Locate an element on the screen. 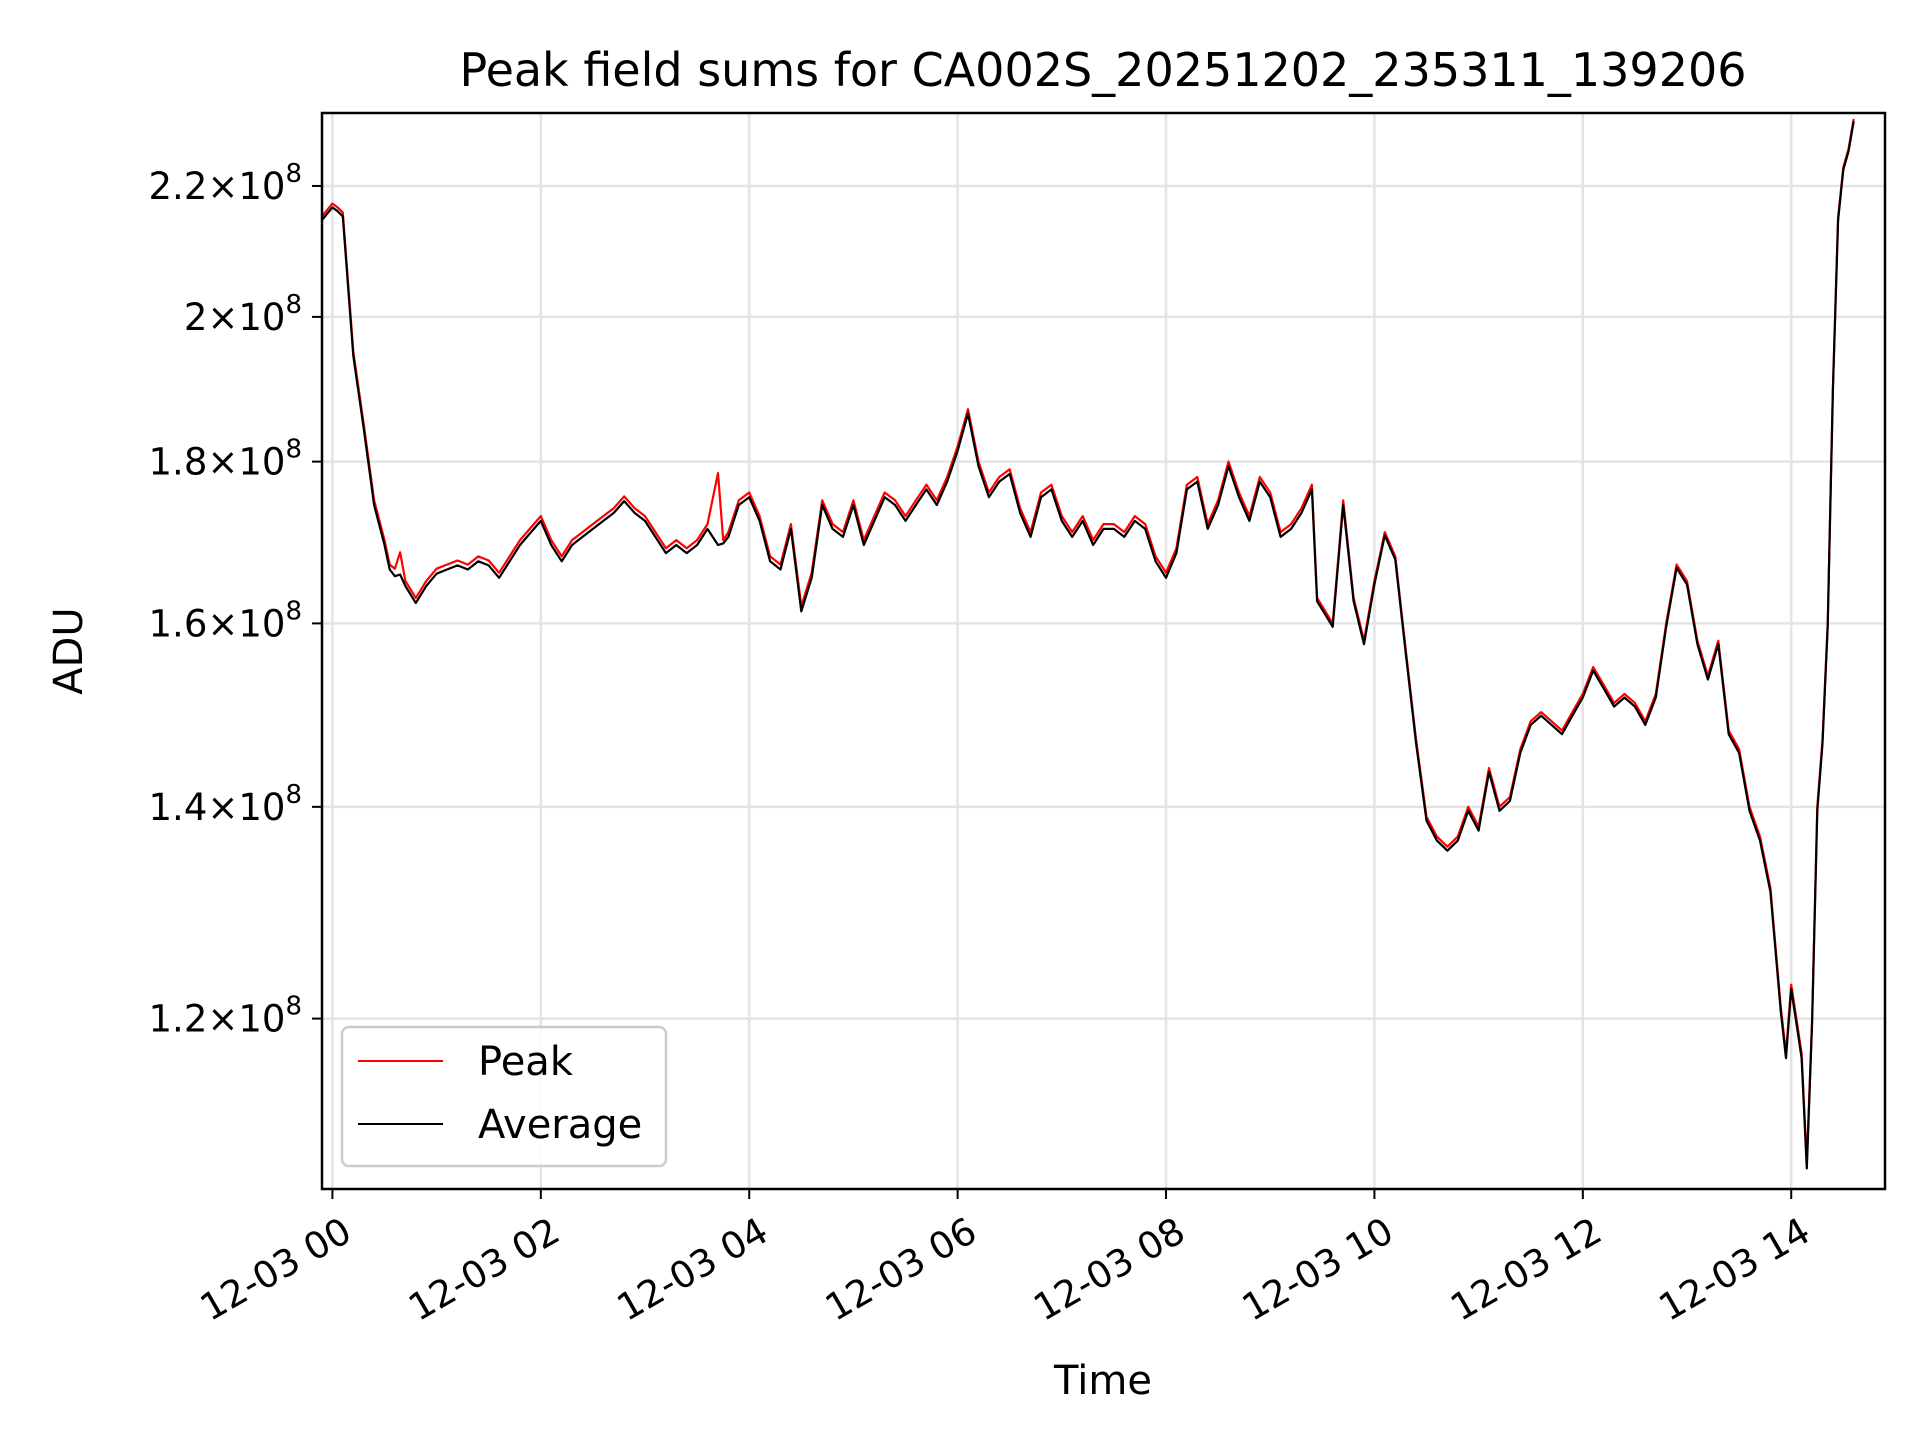  y-tick-mantissa: 2.2 is located at coordinates (178, 186).